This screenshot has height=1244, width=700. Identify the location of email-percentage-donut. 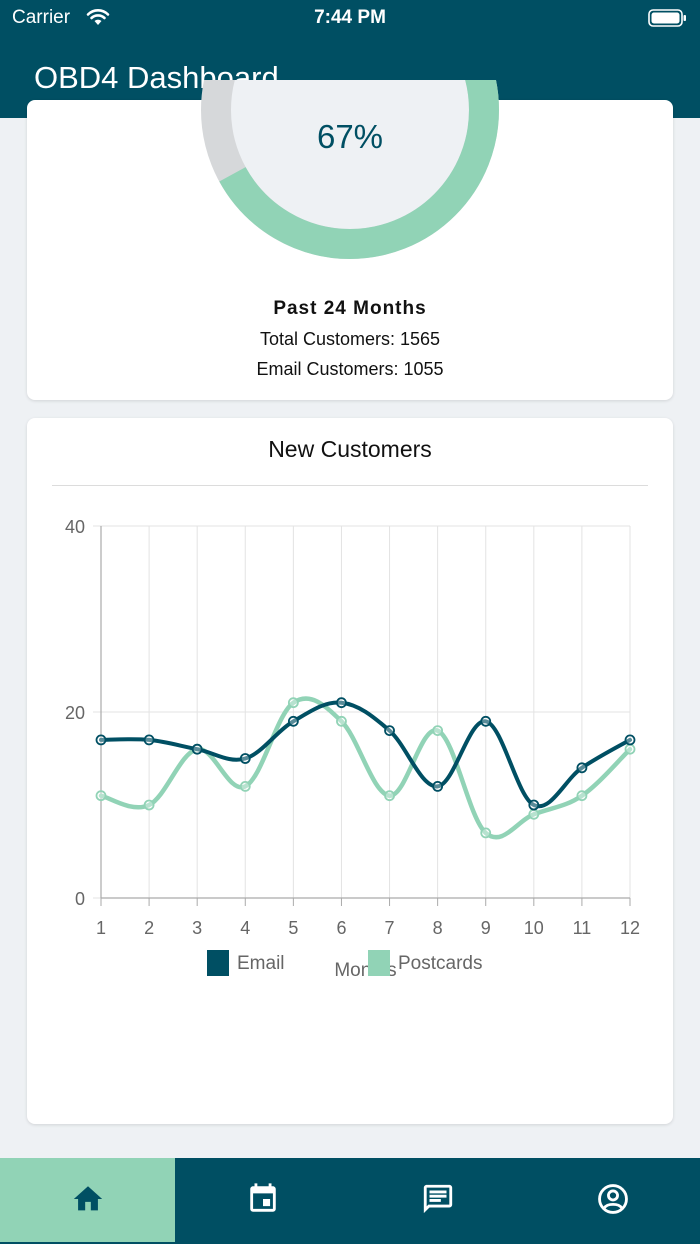
(350, 169).